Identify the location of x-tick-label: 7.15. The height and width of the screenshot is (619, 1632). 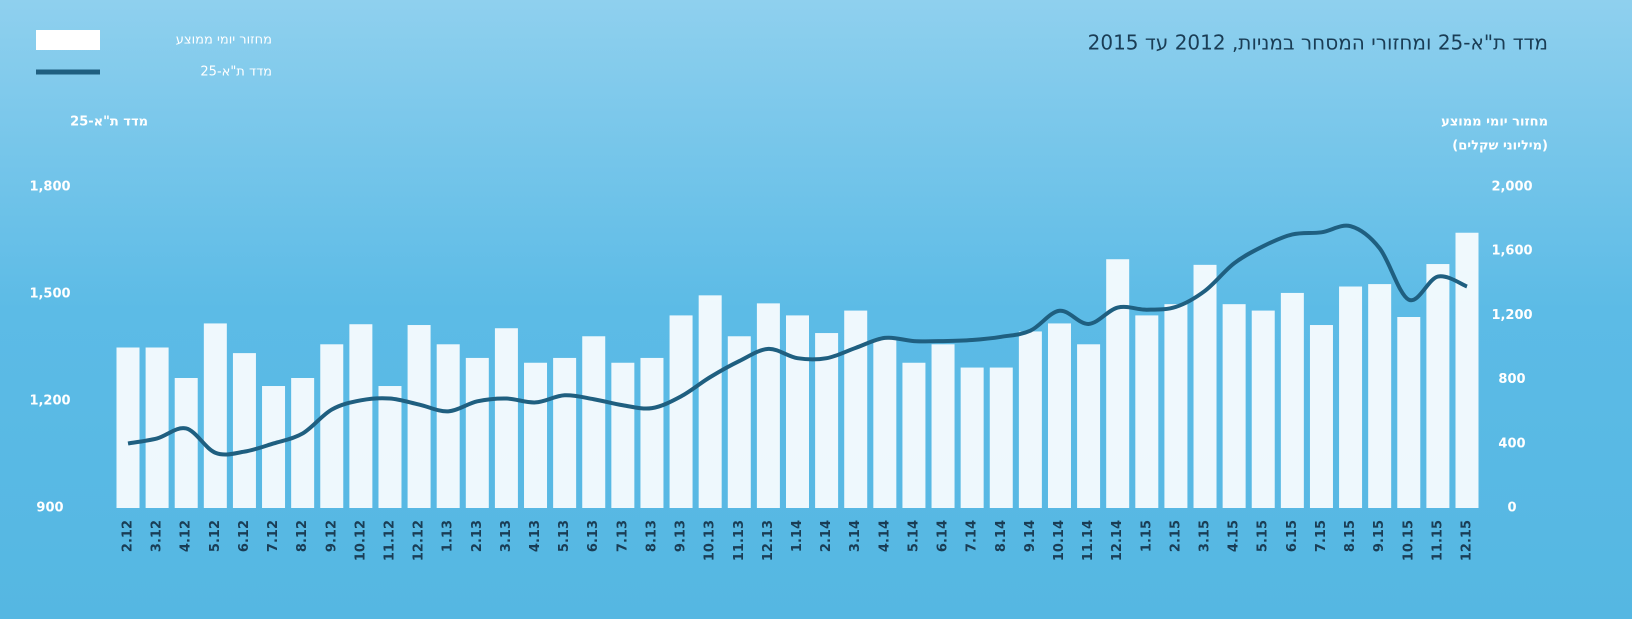
(1321, 536).